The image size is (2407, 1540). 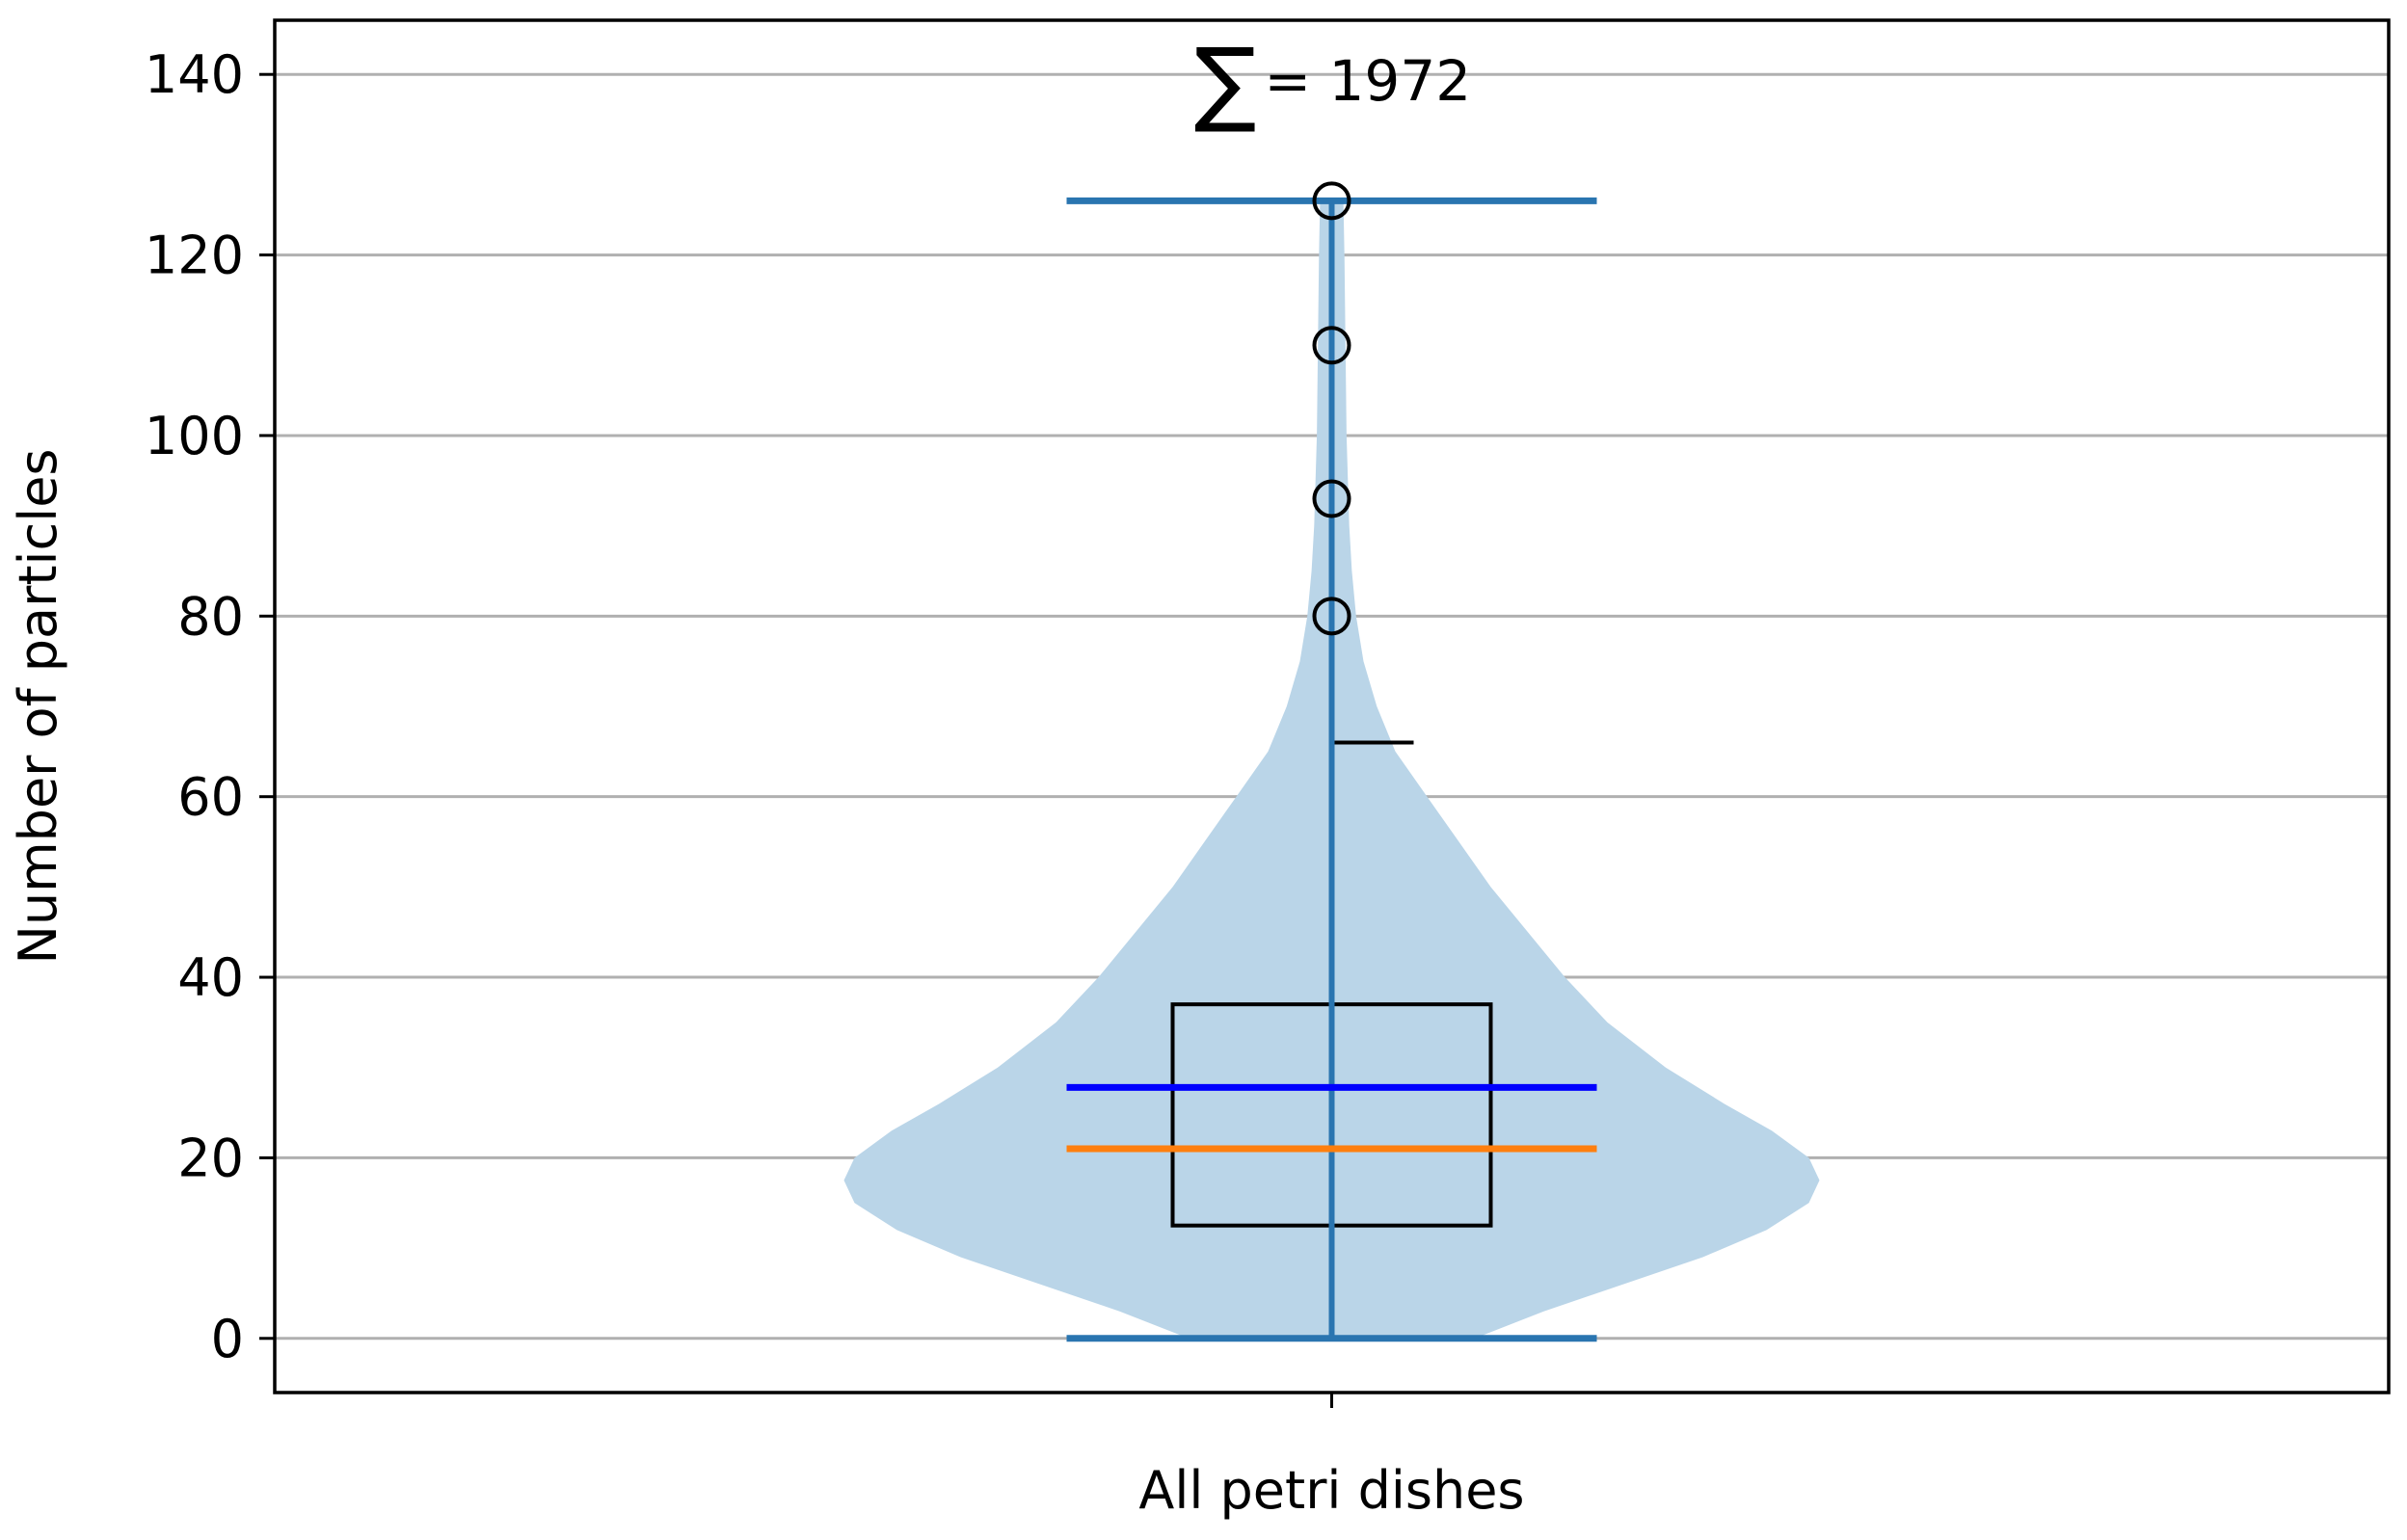 I want to click on x-axis-label: All petri dishes, so click(x=1331, y=1490).